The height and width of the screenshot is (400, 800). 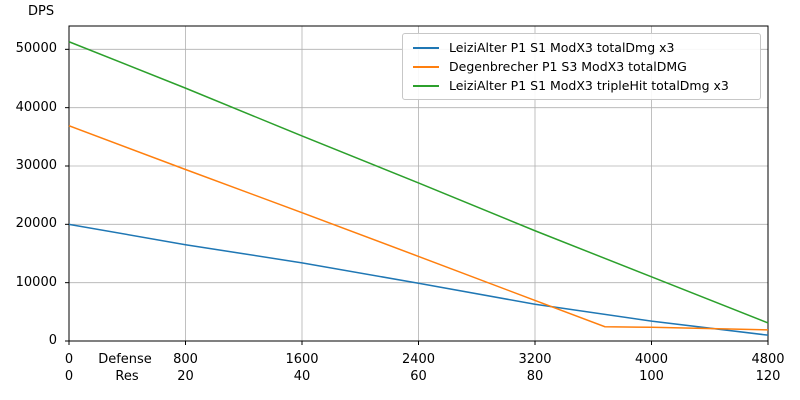 What do you see at coordinates (36, 165) in the screenshot?
I see `y-tick-label-30000: 30000` at bounding box center [36, 165].